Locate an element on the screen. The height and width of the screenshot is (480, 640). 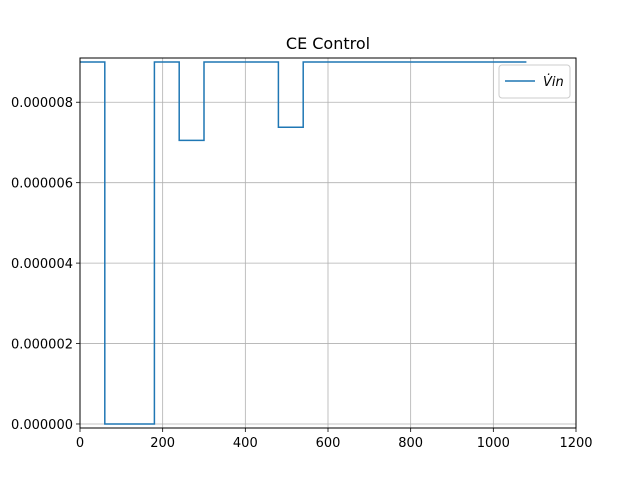
x-tick-label: 0 is located at coordinates (80, 443).